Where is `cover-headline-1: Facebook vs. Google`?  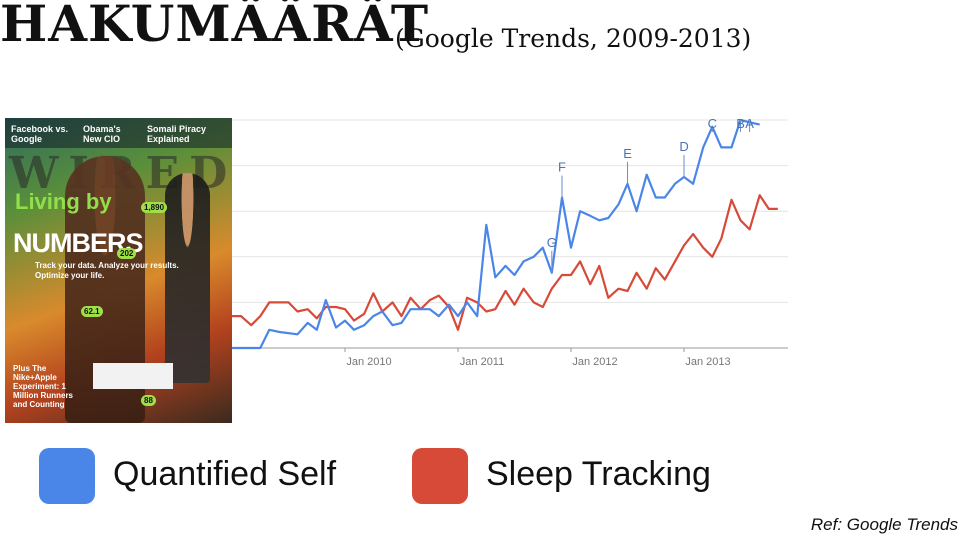
cover-headline-1: Facebook vs. Google is located at coordinates (40, 134).